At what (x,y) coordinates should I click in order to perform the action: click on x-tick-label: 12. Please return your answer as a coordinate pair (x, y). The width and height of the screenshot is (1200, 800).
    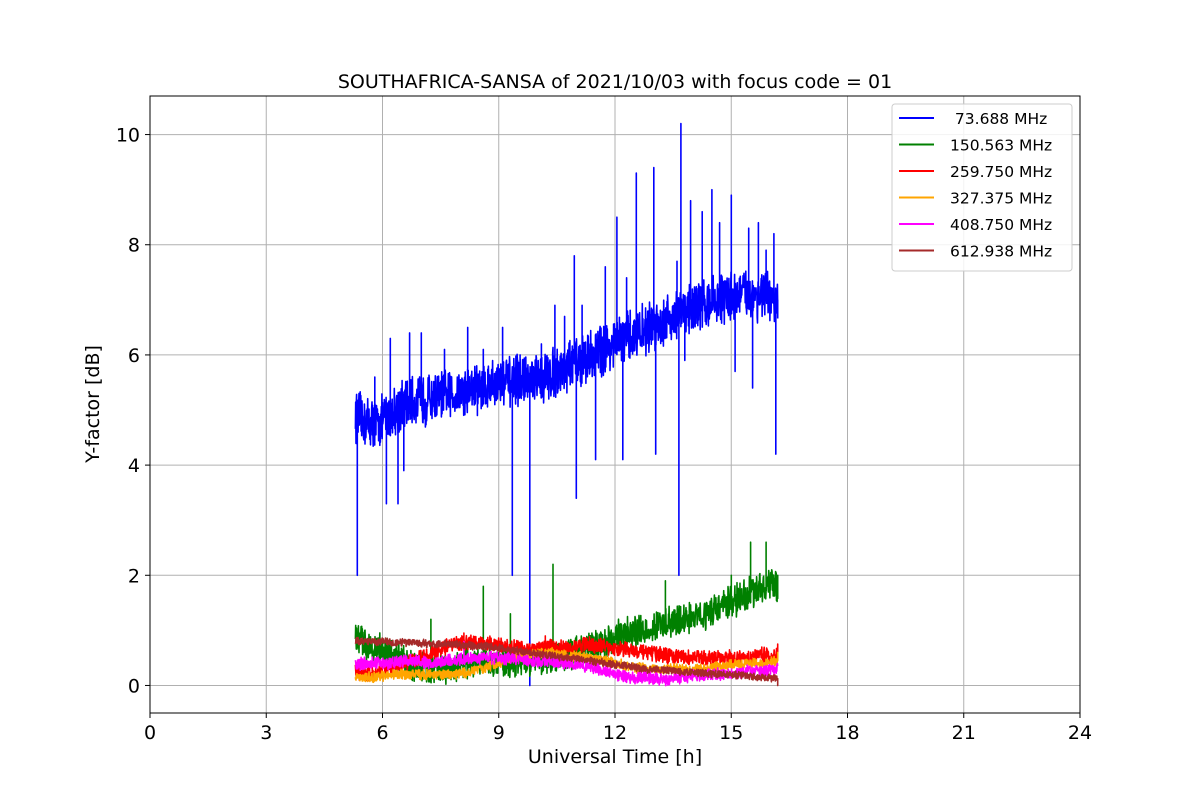
    Looking at the image, I should click on (615, 733).